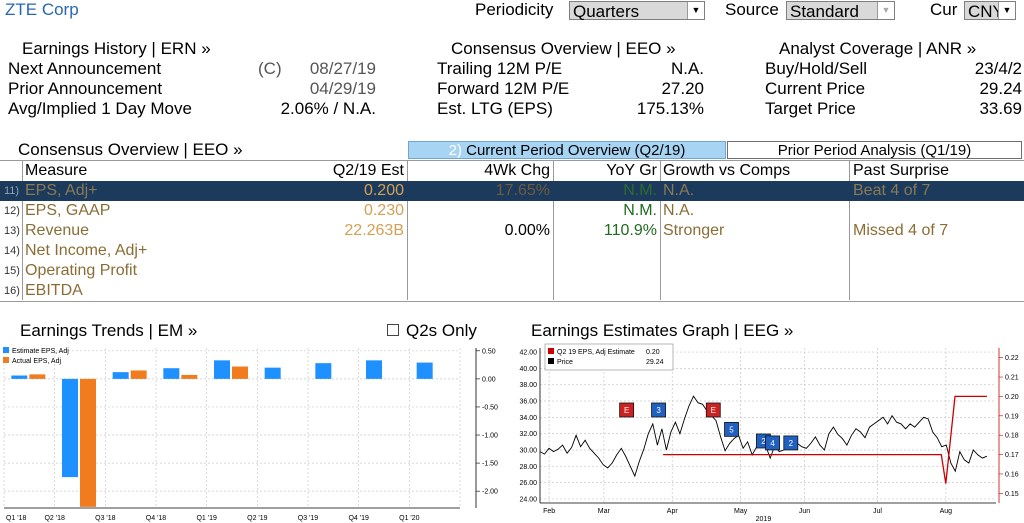  Describe the element at coordinates (1012, 494) in the screenshot. I see `y-right-tick-label: 0.15` at that location.